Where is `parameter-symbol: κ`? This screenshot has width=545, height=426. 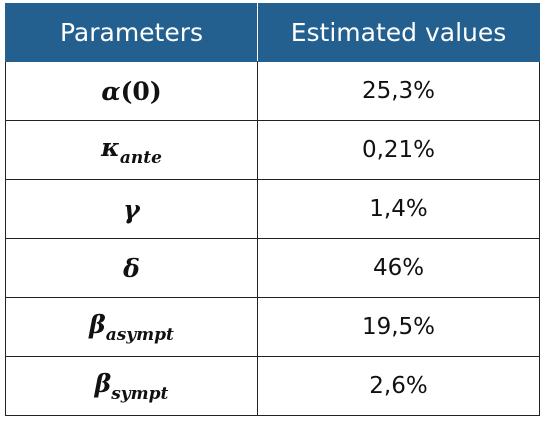
parameter-symbol: κ is located at coordinates (110, 147).